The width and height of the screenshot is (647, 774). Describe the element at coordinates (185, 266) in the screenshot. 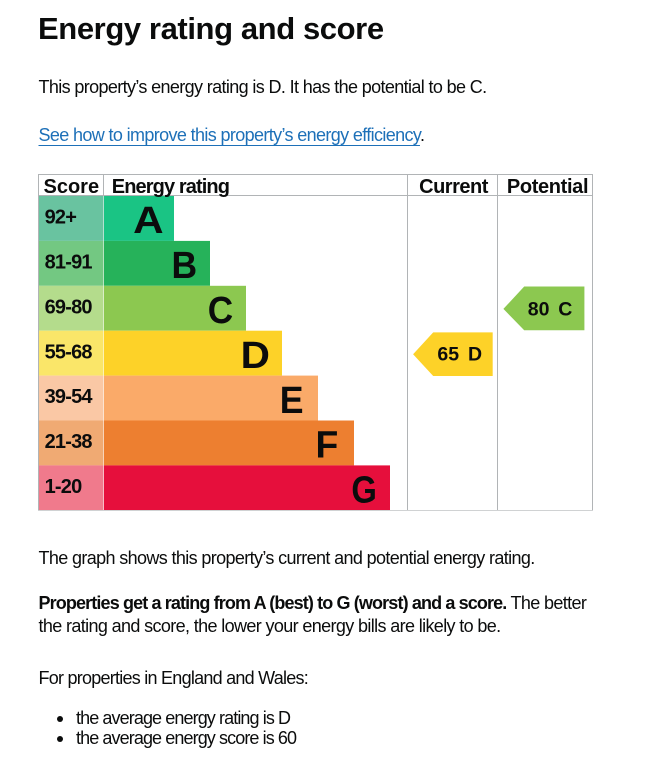

I see `svg-text: B` at that location.